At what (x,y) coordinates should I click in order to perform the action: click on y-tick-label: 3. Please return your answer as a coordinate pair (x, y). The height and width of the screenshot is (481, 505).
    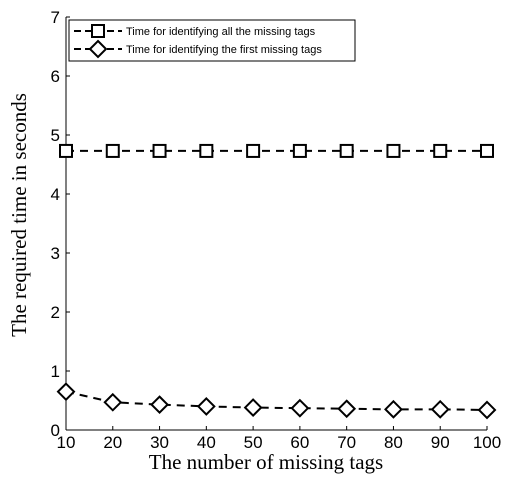
    Looking at the image, I should click on (55, 253).